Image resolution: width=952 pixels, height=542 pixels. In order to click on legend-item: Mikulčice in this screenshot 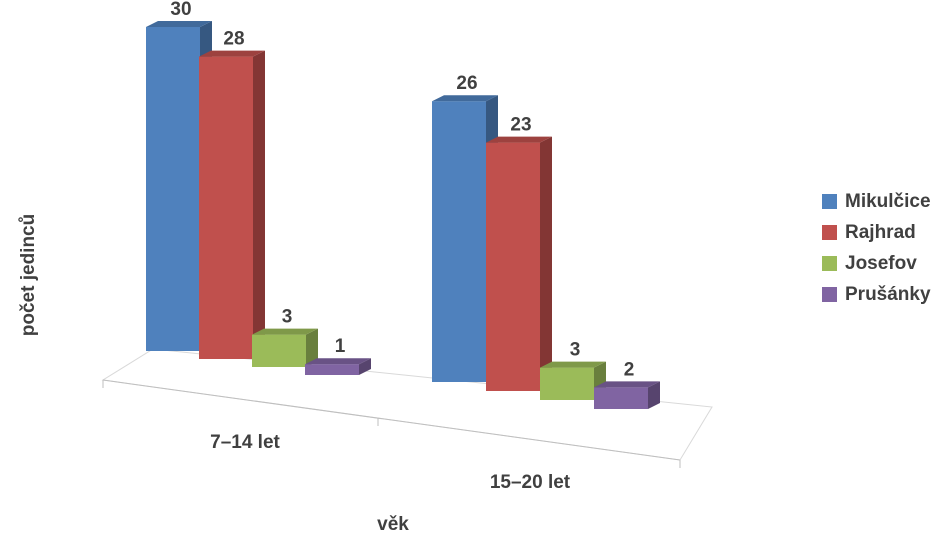, I will do `click(876, 201)`.